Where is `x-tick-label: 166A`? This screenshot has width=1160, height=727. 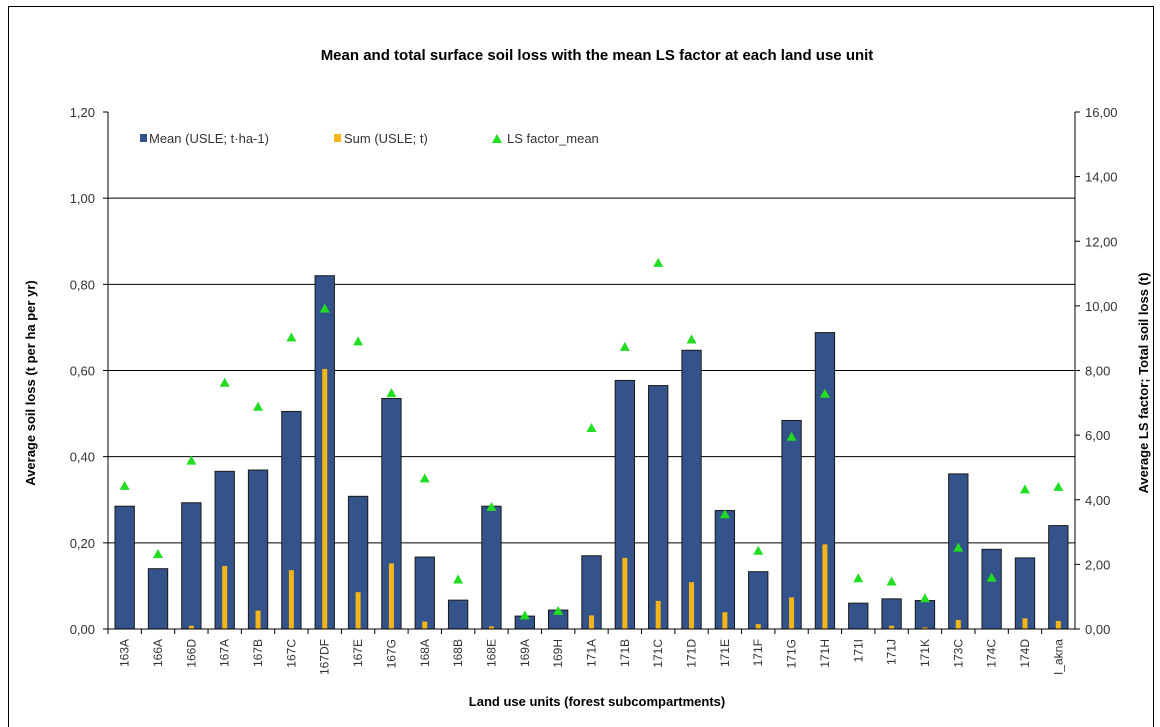 x-tick-label: 166A is located at coordinates (158, 653).